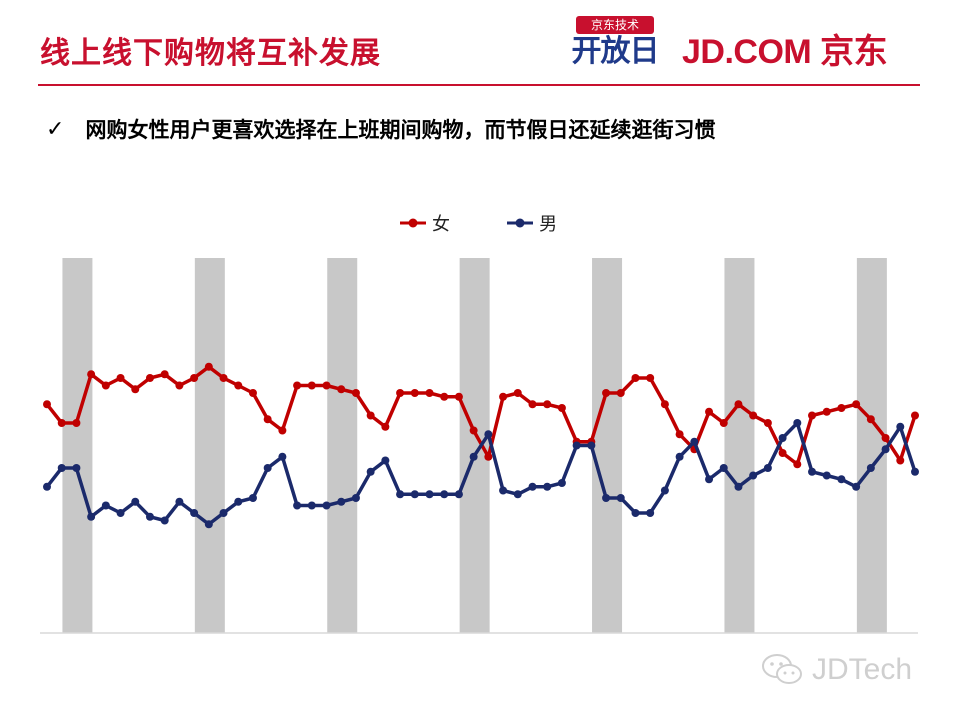 Image resolution: width=960 pixels, height=720 pixels. I want to click on legend-swatch-male, so click(520, 223).